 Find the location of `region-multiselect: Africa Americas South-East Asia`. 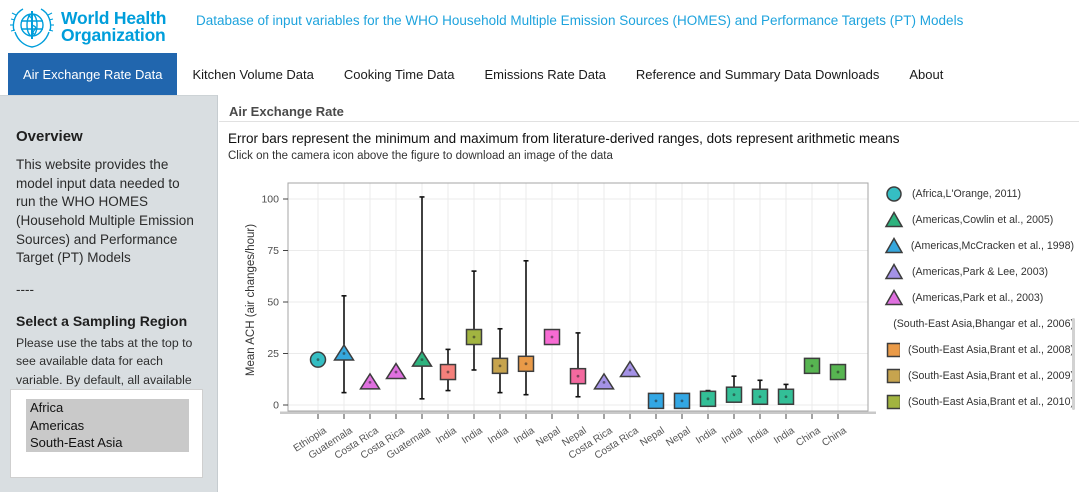

region-multiselect: Africa Americas South-East Asia is located at coordinates (106, 433).